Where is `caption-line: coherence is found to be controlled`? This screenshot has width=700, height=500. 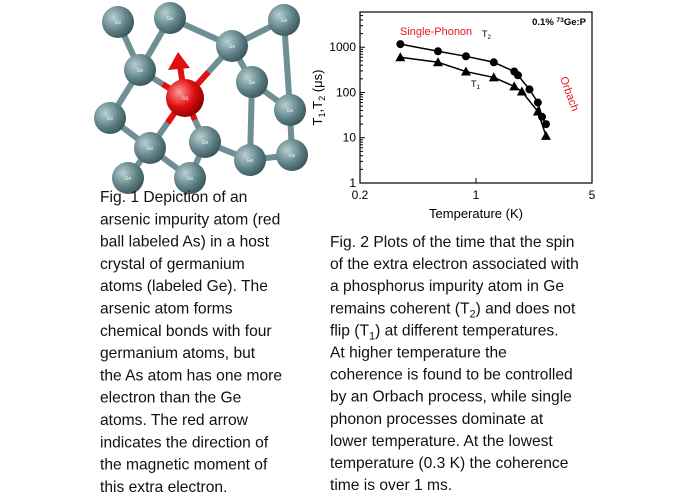 caption-line: coherence is found to be controlled is located at coordinates (451, 375).